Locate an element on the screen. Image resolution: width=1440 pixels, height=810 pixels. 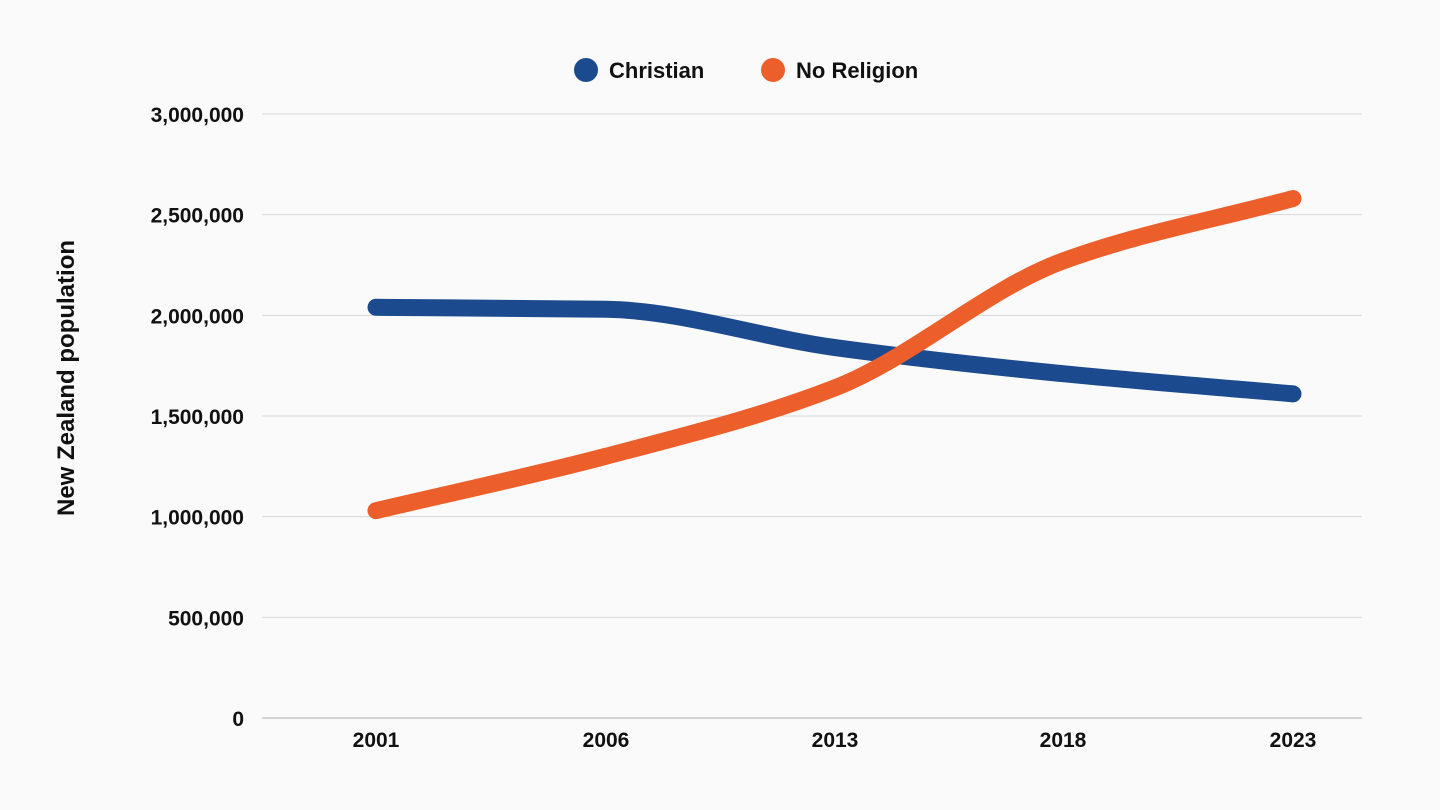
x-tick-label: 2001 is located at coordinates (376, 740).